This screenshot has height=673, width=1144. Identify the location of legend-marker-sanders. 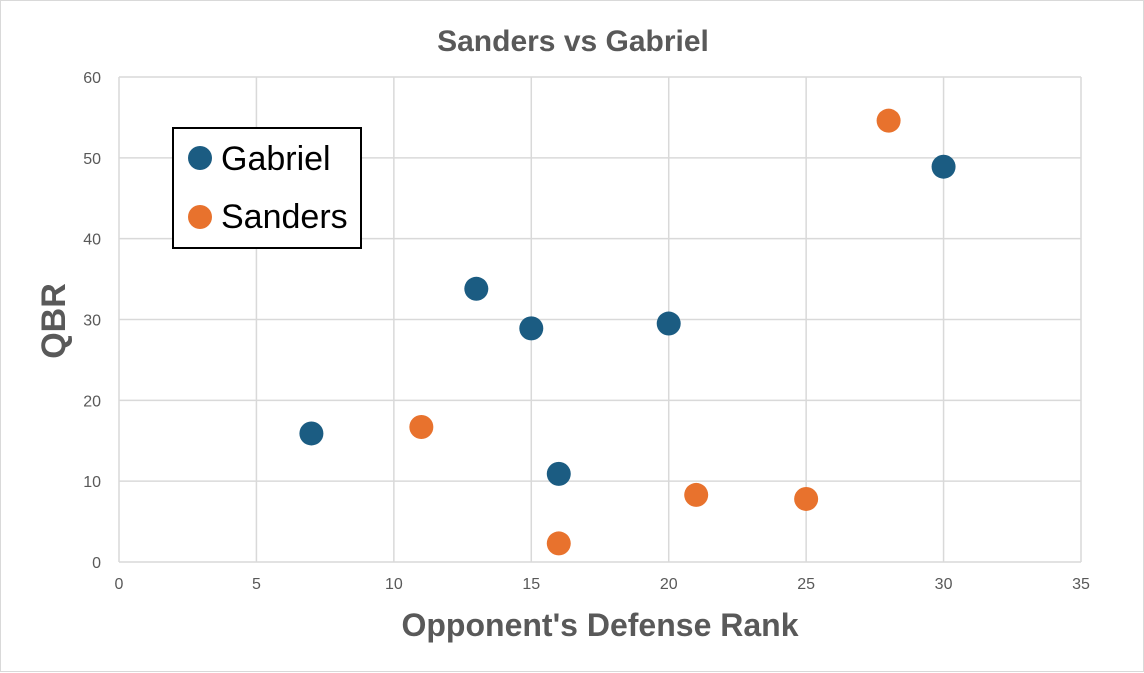
(200, 217).